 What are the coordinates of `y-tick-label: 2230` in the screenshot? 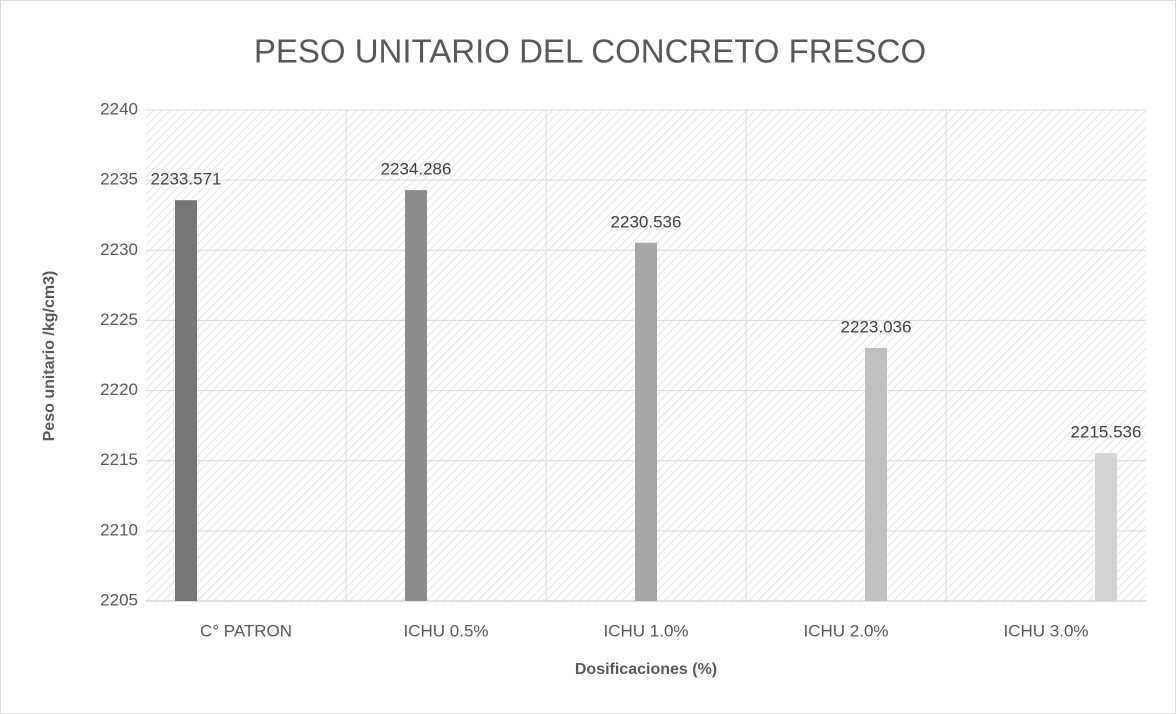 It's located at (119, 249).